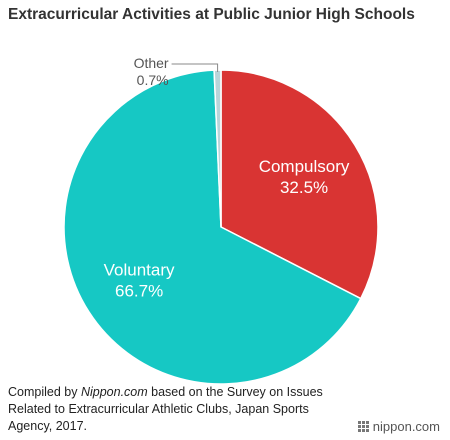 This screenshot has width=450, height=440. I want to click on logo-dots-icon, so click(363, 426).